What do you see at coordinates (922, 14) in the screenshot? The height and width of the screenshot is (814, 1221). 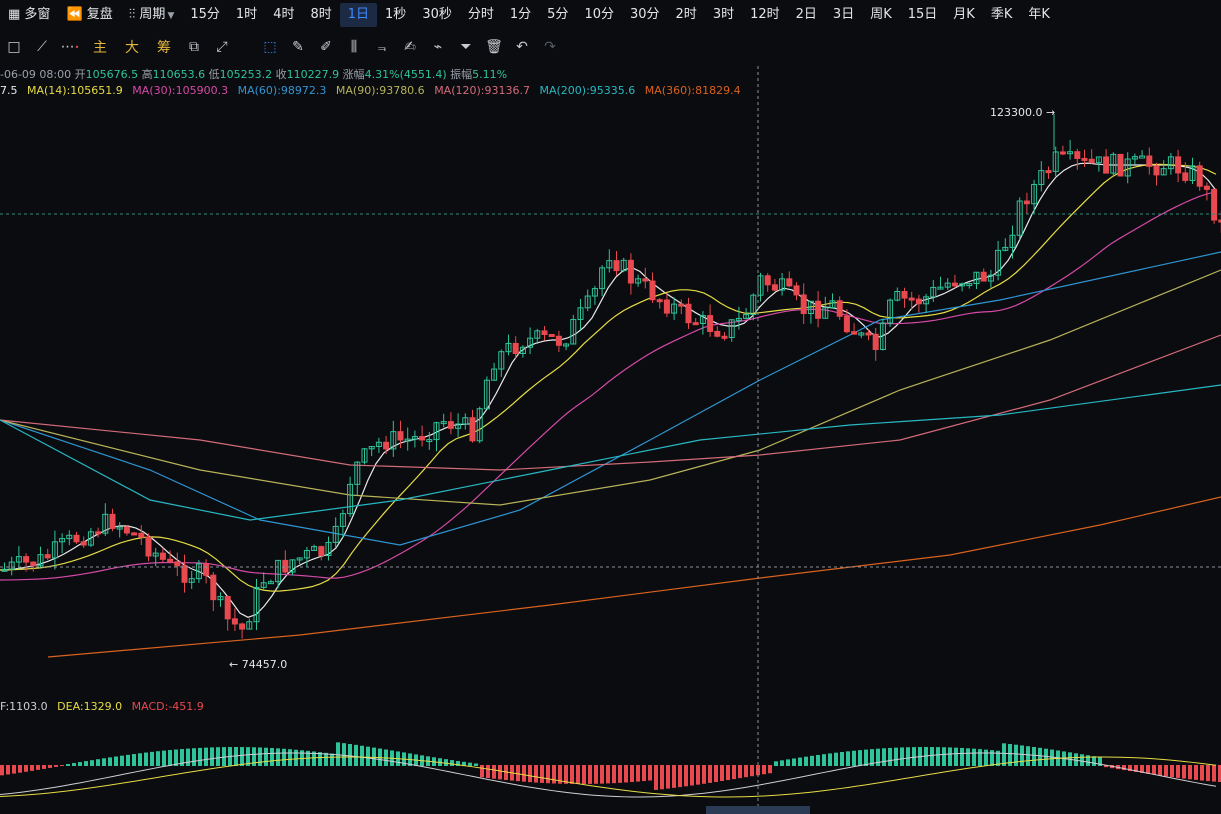 I see `period-15d: 15日` at bounding box center [922, 14].